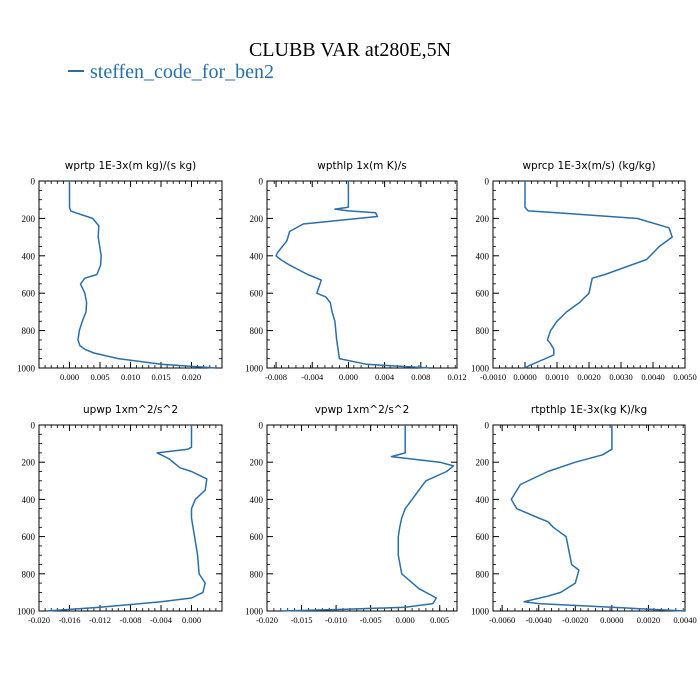 The image size is (700, 700). What do you see at coordinates (182, 72) in the screenshot?
I see `legend-label: steffen_code_for_ben2` at bounding box center [182, 72].